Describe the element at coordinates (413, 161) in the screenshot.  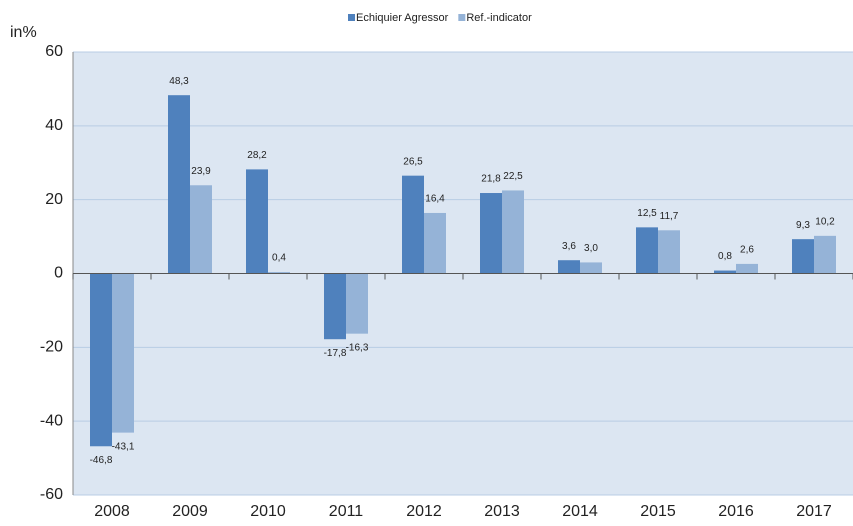
I see `data-label: 26,5` at that location.